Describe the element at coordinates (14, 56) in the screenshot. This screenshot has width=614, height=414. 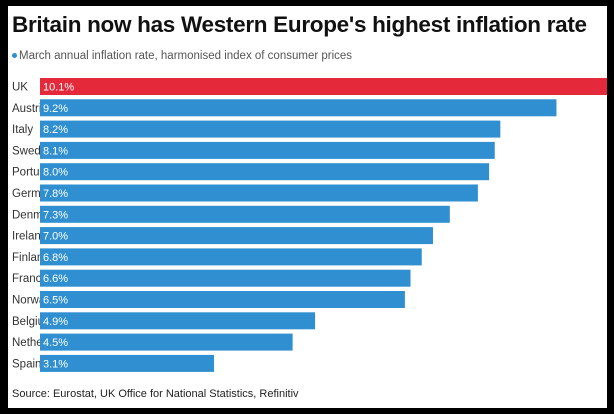
I see `series-dot-icon` at that location.